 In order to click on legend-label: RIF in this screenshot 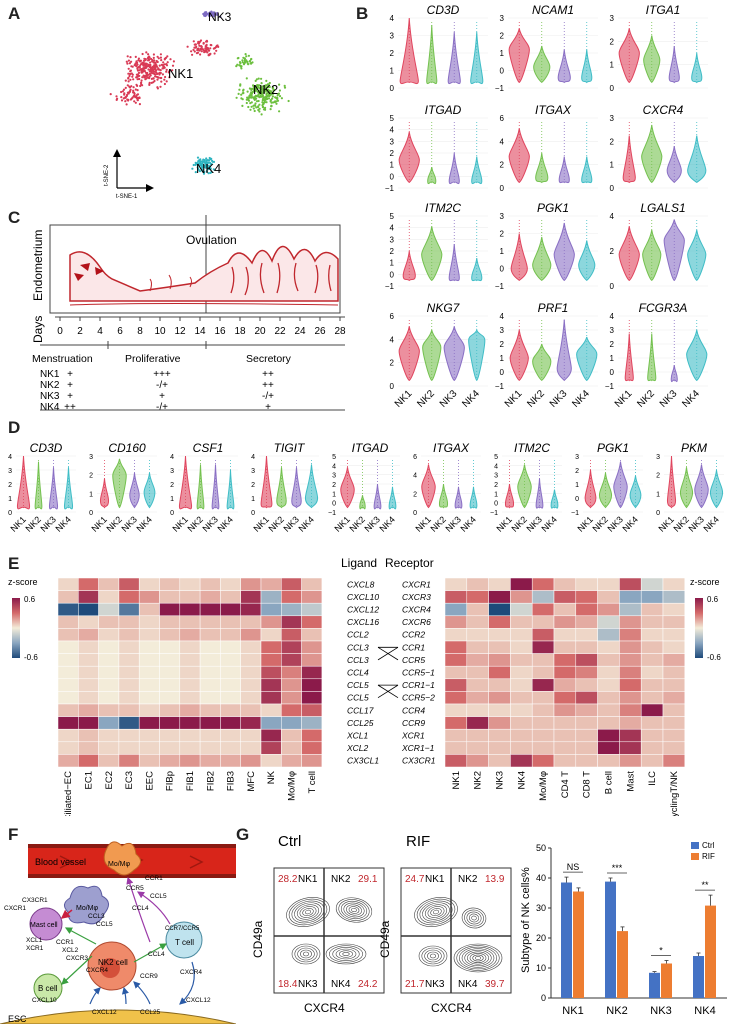, I will do `click(708, 856)`.